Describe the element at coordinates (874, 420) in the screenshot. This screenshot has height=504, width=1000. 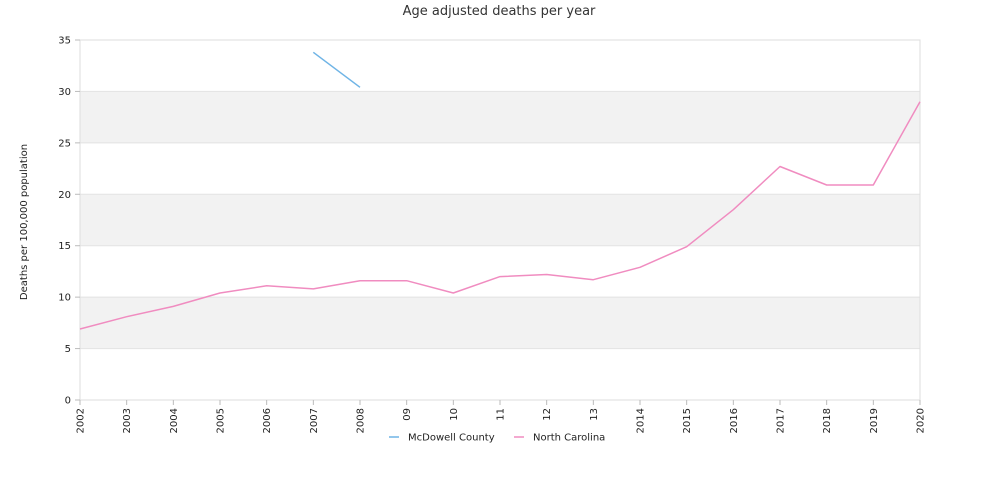
I see `x-tick-label: 2019` at that location.